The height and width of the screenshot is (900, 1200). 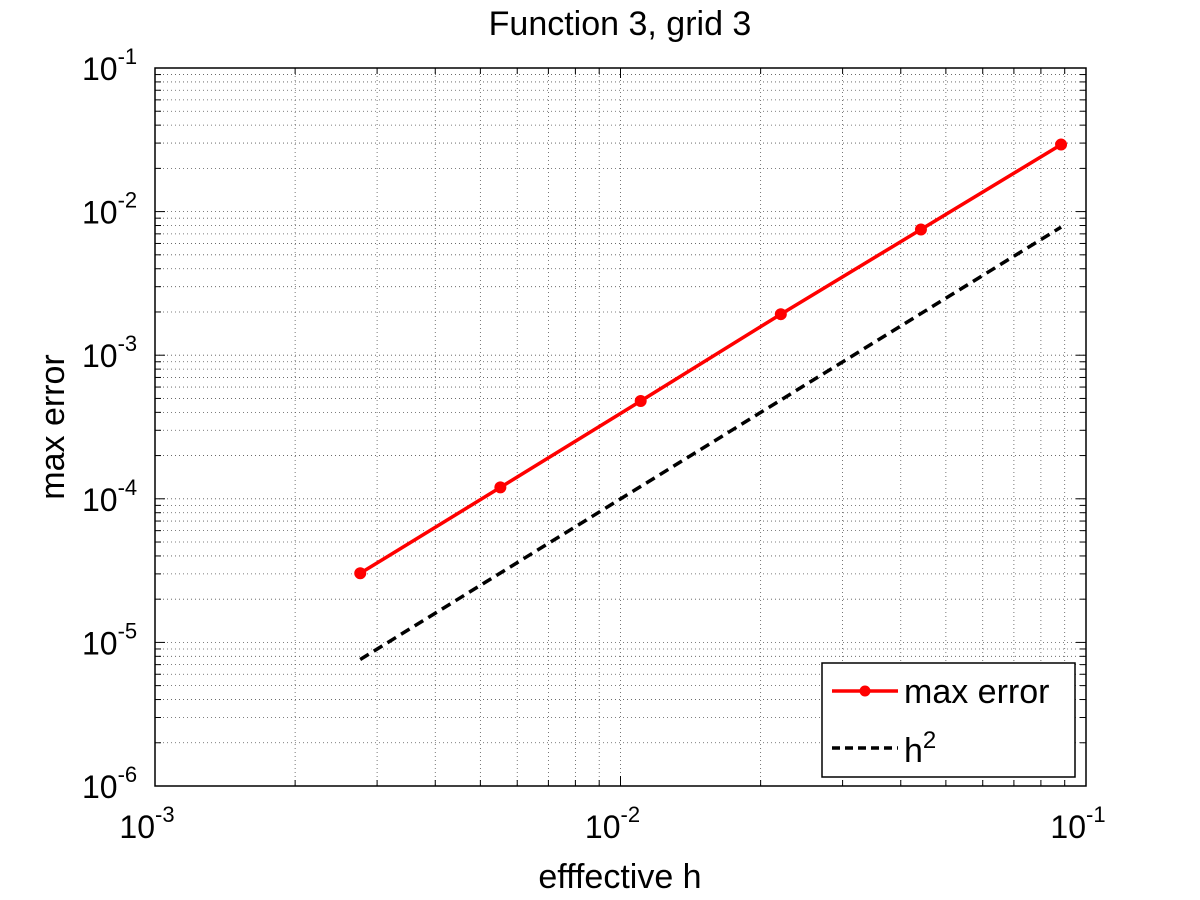 I want to click on legend: max error h2, so click(x=948, y=720).